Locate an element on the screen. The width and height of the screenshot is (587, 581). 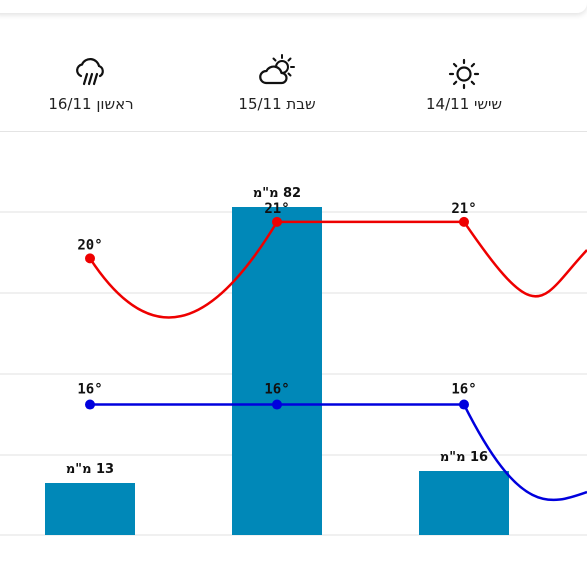
bar-label-2: 16 מ"מ is located at coordinates (464, 457).